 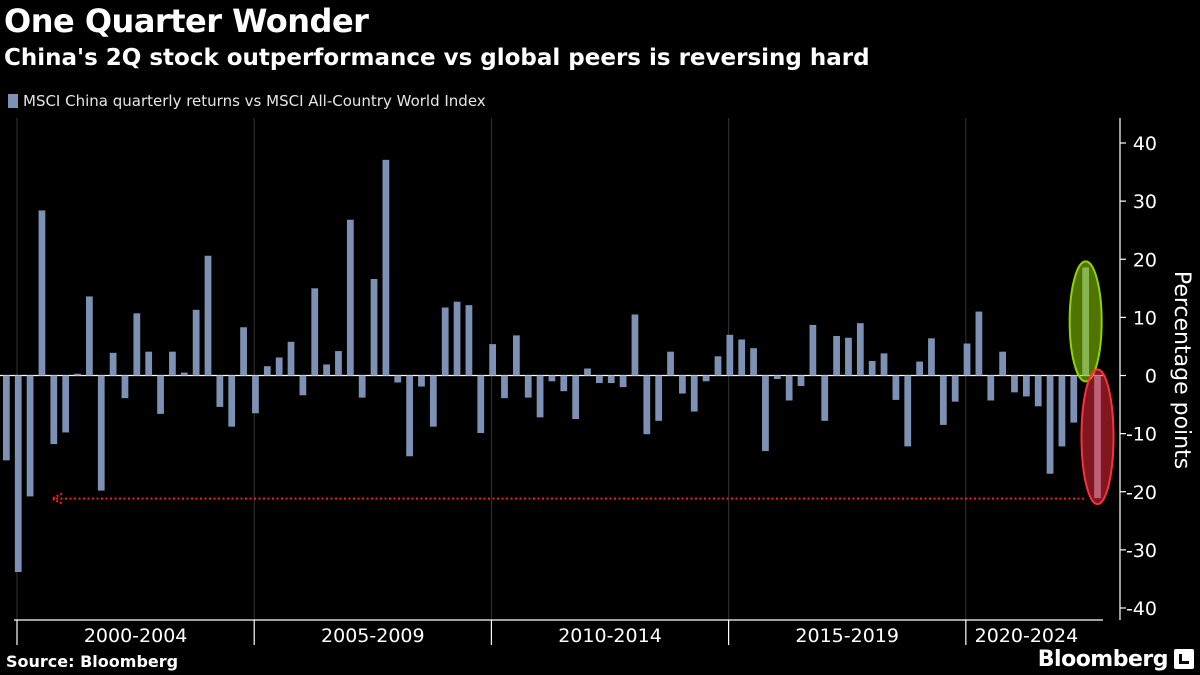 What do you see at coordinates (1145, 144) in the screenshot?
I see `y-tick-label: 40` at bounding box center [1145, 144].